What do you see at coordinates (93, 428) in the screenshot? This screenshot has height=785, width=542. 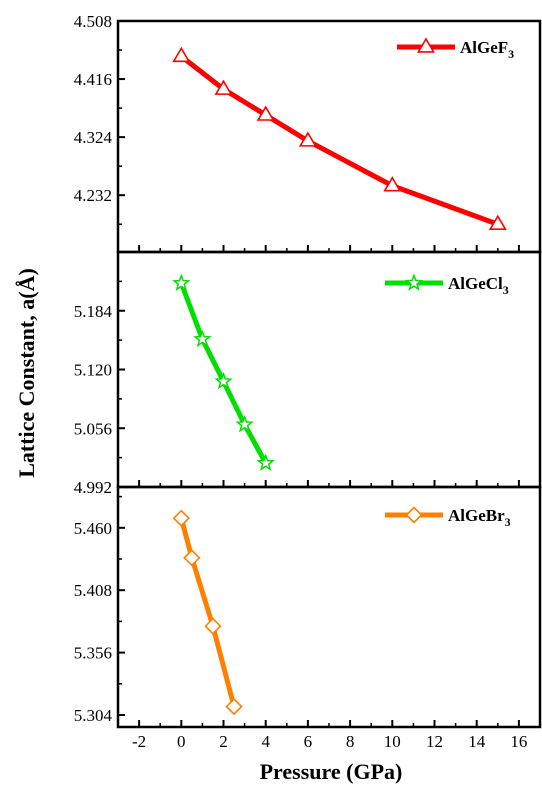 I see `y-tick-label: 5.056` at bounding box center [93, 428].